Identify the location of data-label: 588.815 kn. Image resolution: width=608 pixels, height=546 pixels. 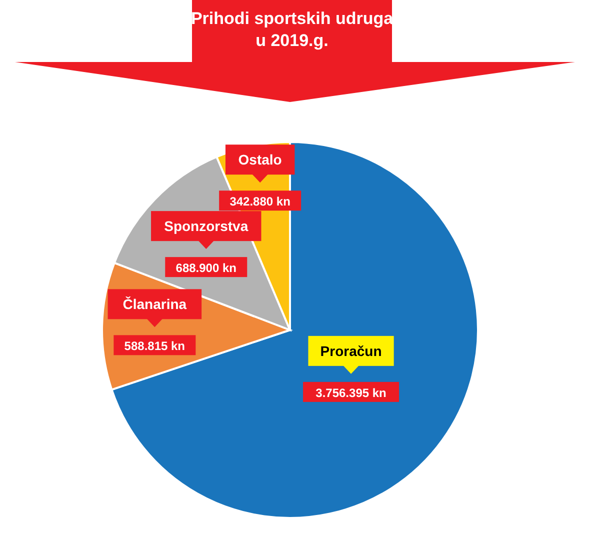
(155, 346).